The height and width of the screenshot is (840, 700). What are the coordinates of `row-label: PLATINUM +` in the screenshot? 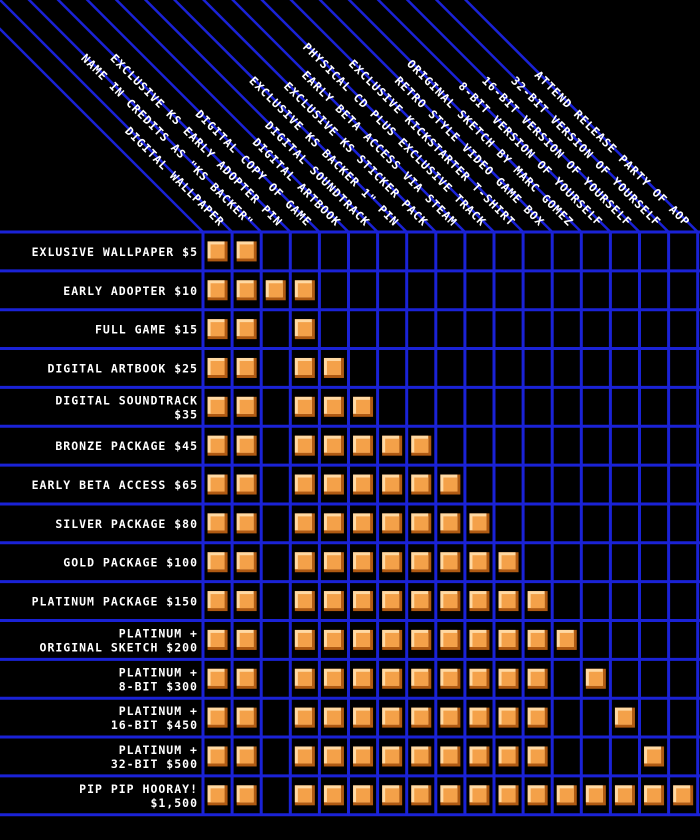 It's located at (158, 750).